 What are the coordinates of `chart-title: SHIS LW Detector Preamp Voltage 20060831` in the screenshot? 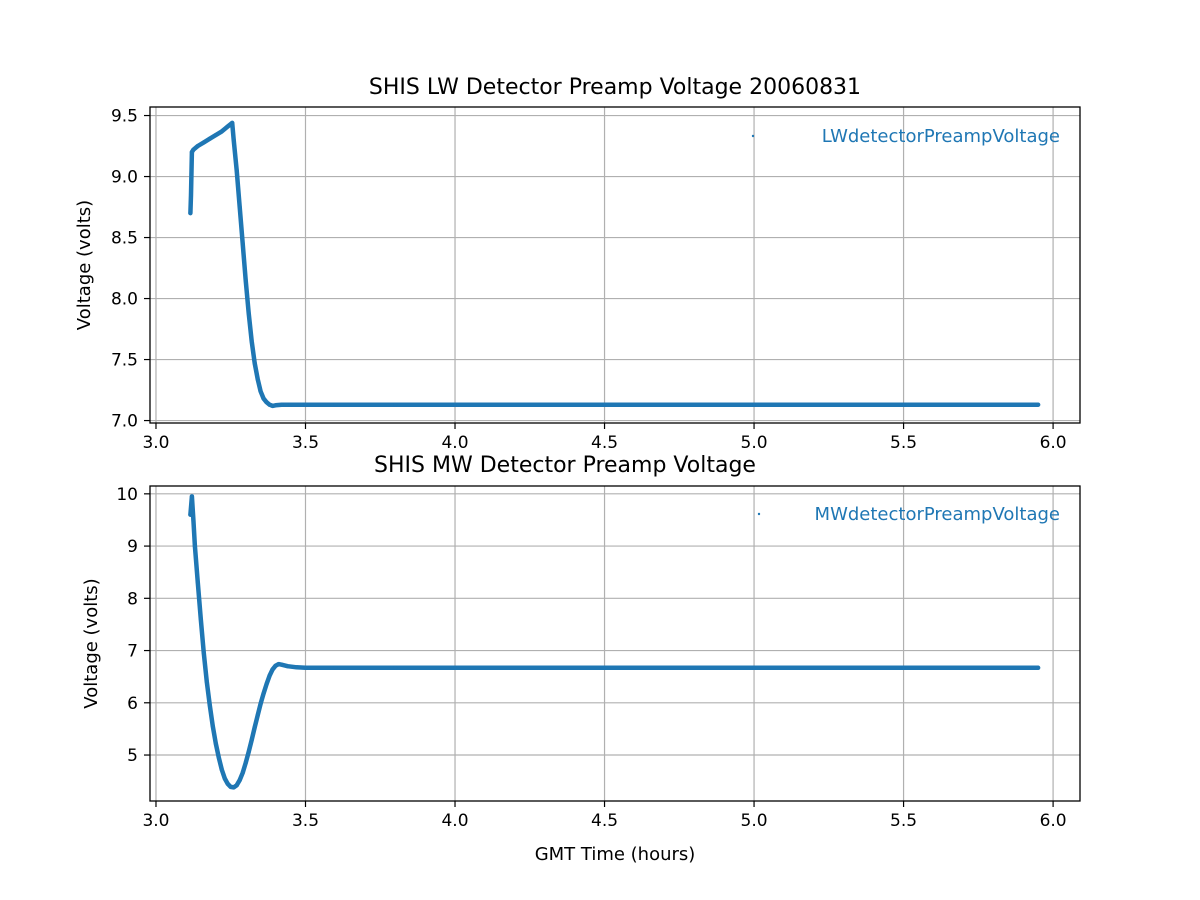 It's located at (615, 87).